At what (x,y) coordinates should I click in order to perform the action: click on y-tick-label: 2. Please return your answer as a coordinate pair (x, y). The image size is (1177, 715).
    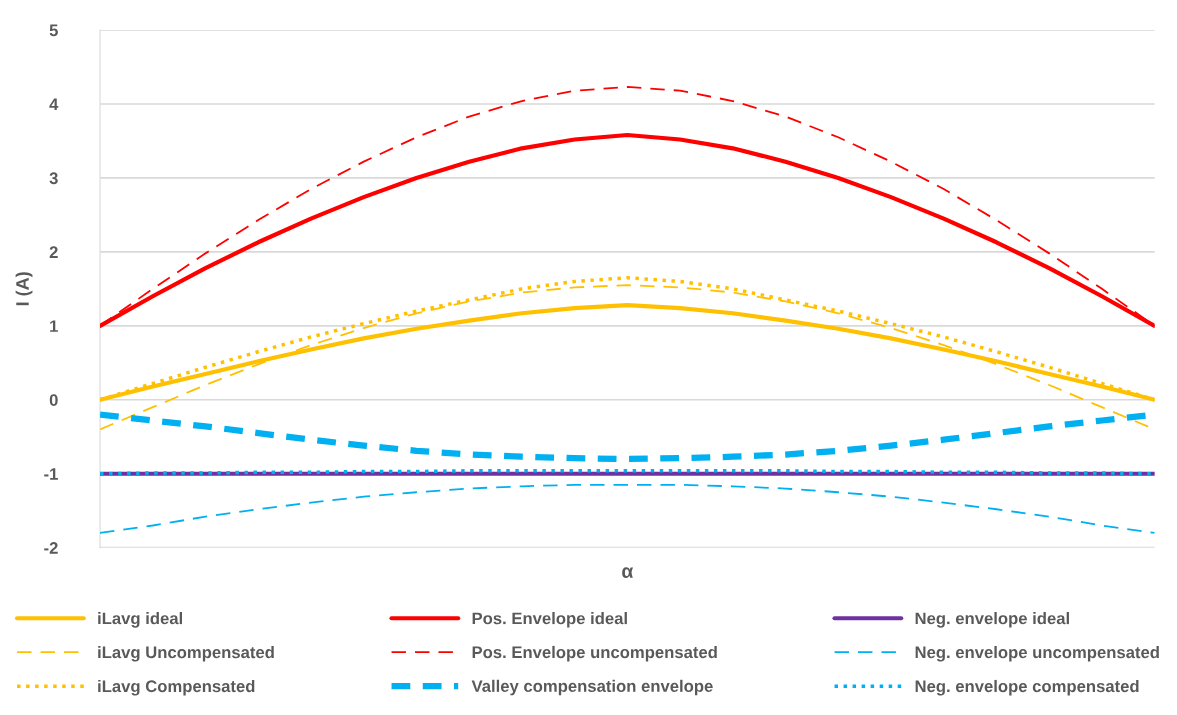
    Looking at the image, I should click on (53, 252).